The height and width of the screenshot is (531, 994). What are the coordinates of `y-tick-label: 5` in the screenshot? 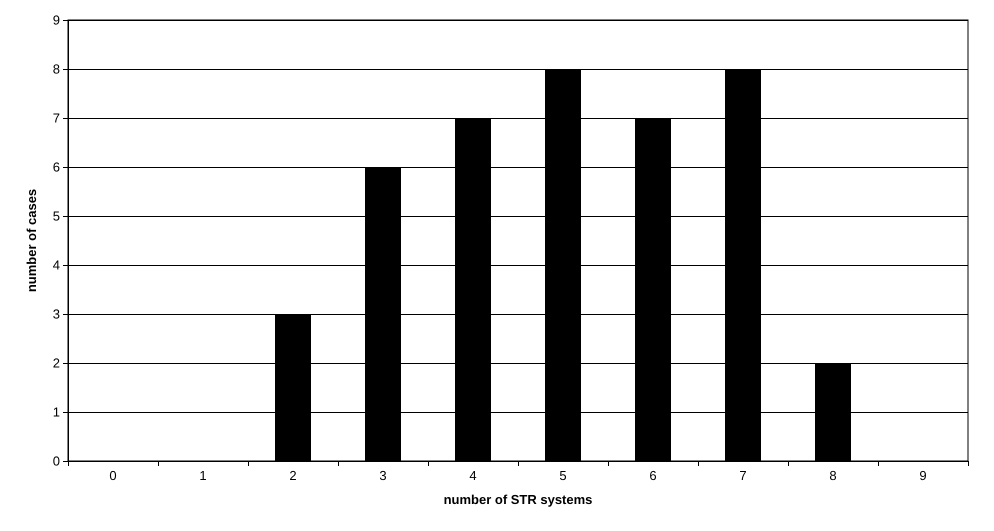 It's located at (56, 216).